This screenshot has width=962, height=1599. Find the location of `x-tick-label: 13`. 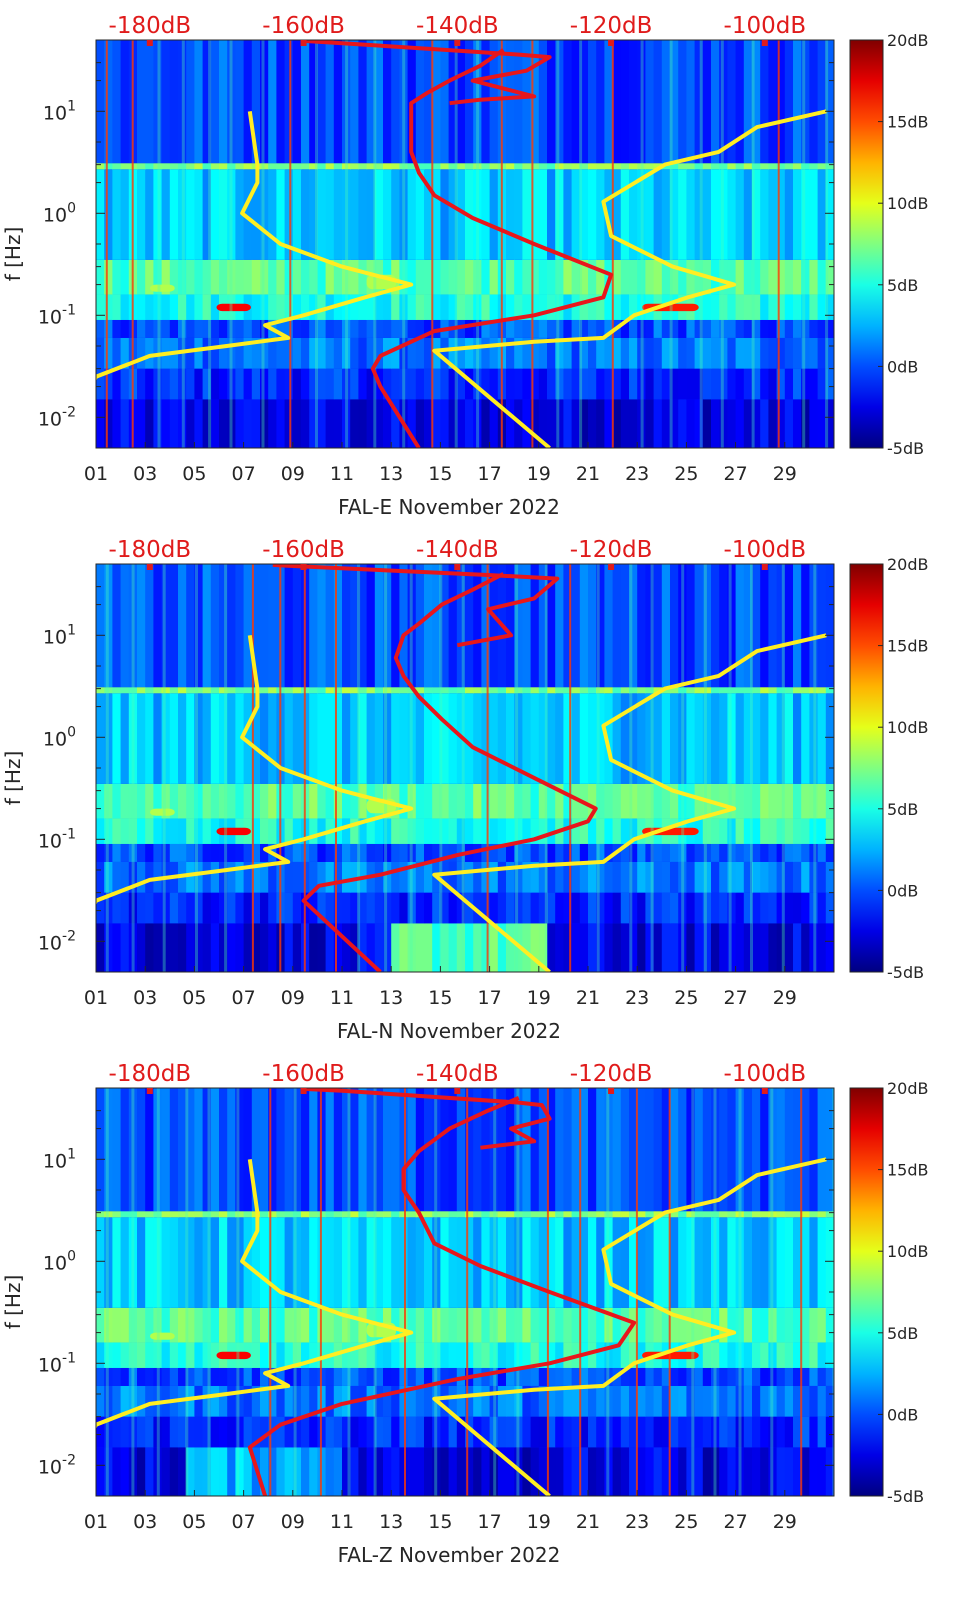

x-tick-label: 13 is located at coordinates (391, 474).